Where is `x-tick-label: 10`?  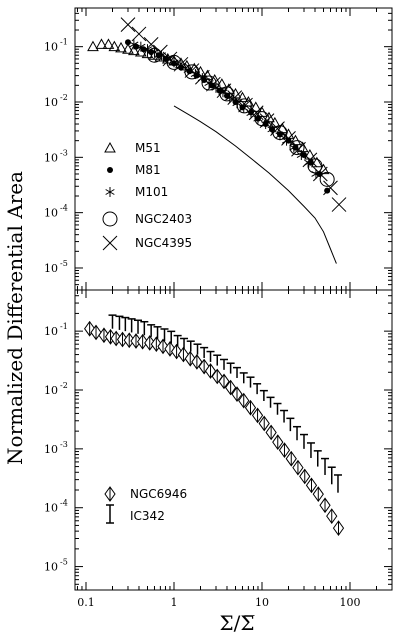 x-tick-label: 10 is located at coordinates (262, 602).